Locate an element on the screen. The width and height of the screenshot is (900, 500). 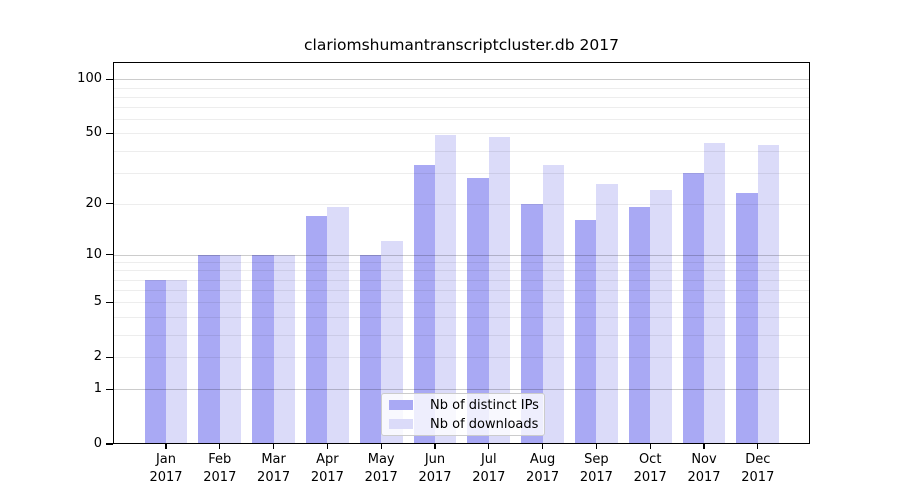
legend-label-downloads: Nb of downloads is located at coordinates (484, 424).